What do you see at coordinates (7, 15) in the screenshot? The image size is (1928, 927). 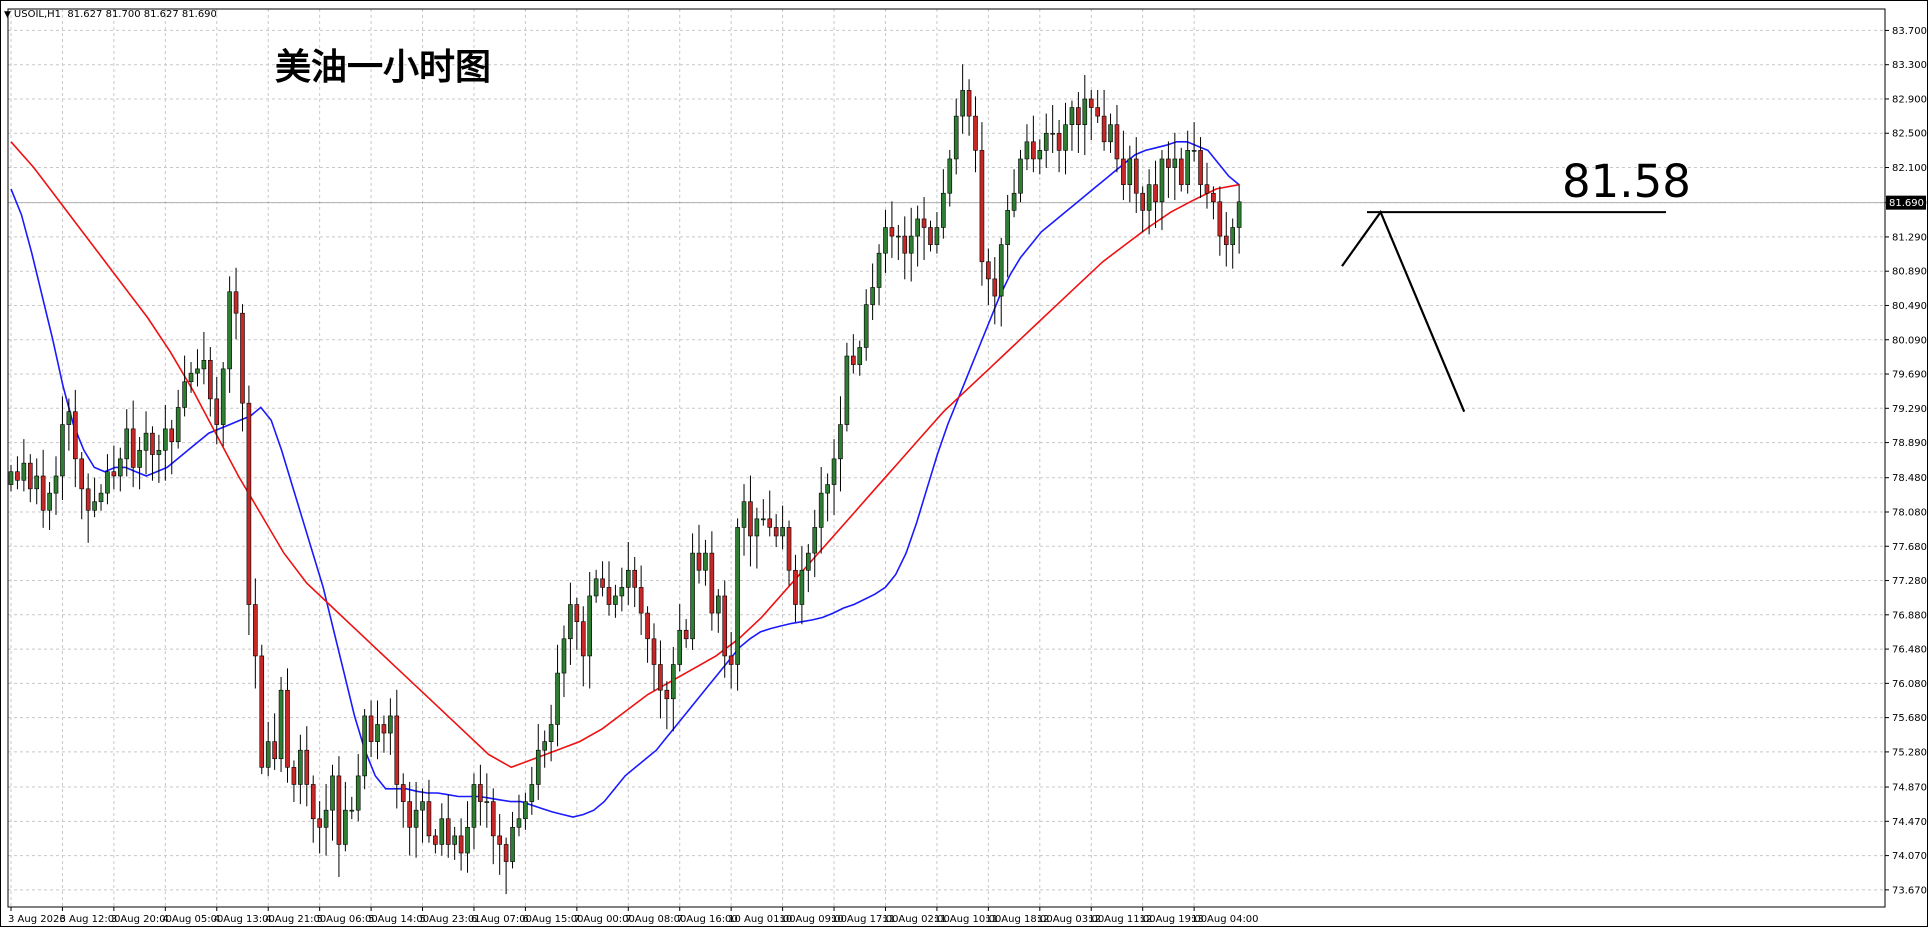 I see `dropdown-triangle-icon: ▼` at bounding box center [7, 15].